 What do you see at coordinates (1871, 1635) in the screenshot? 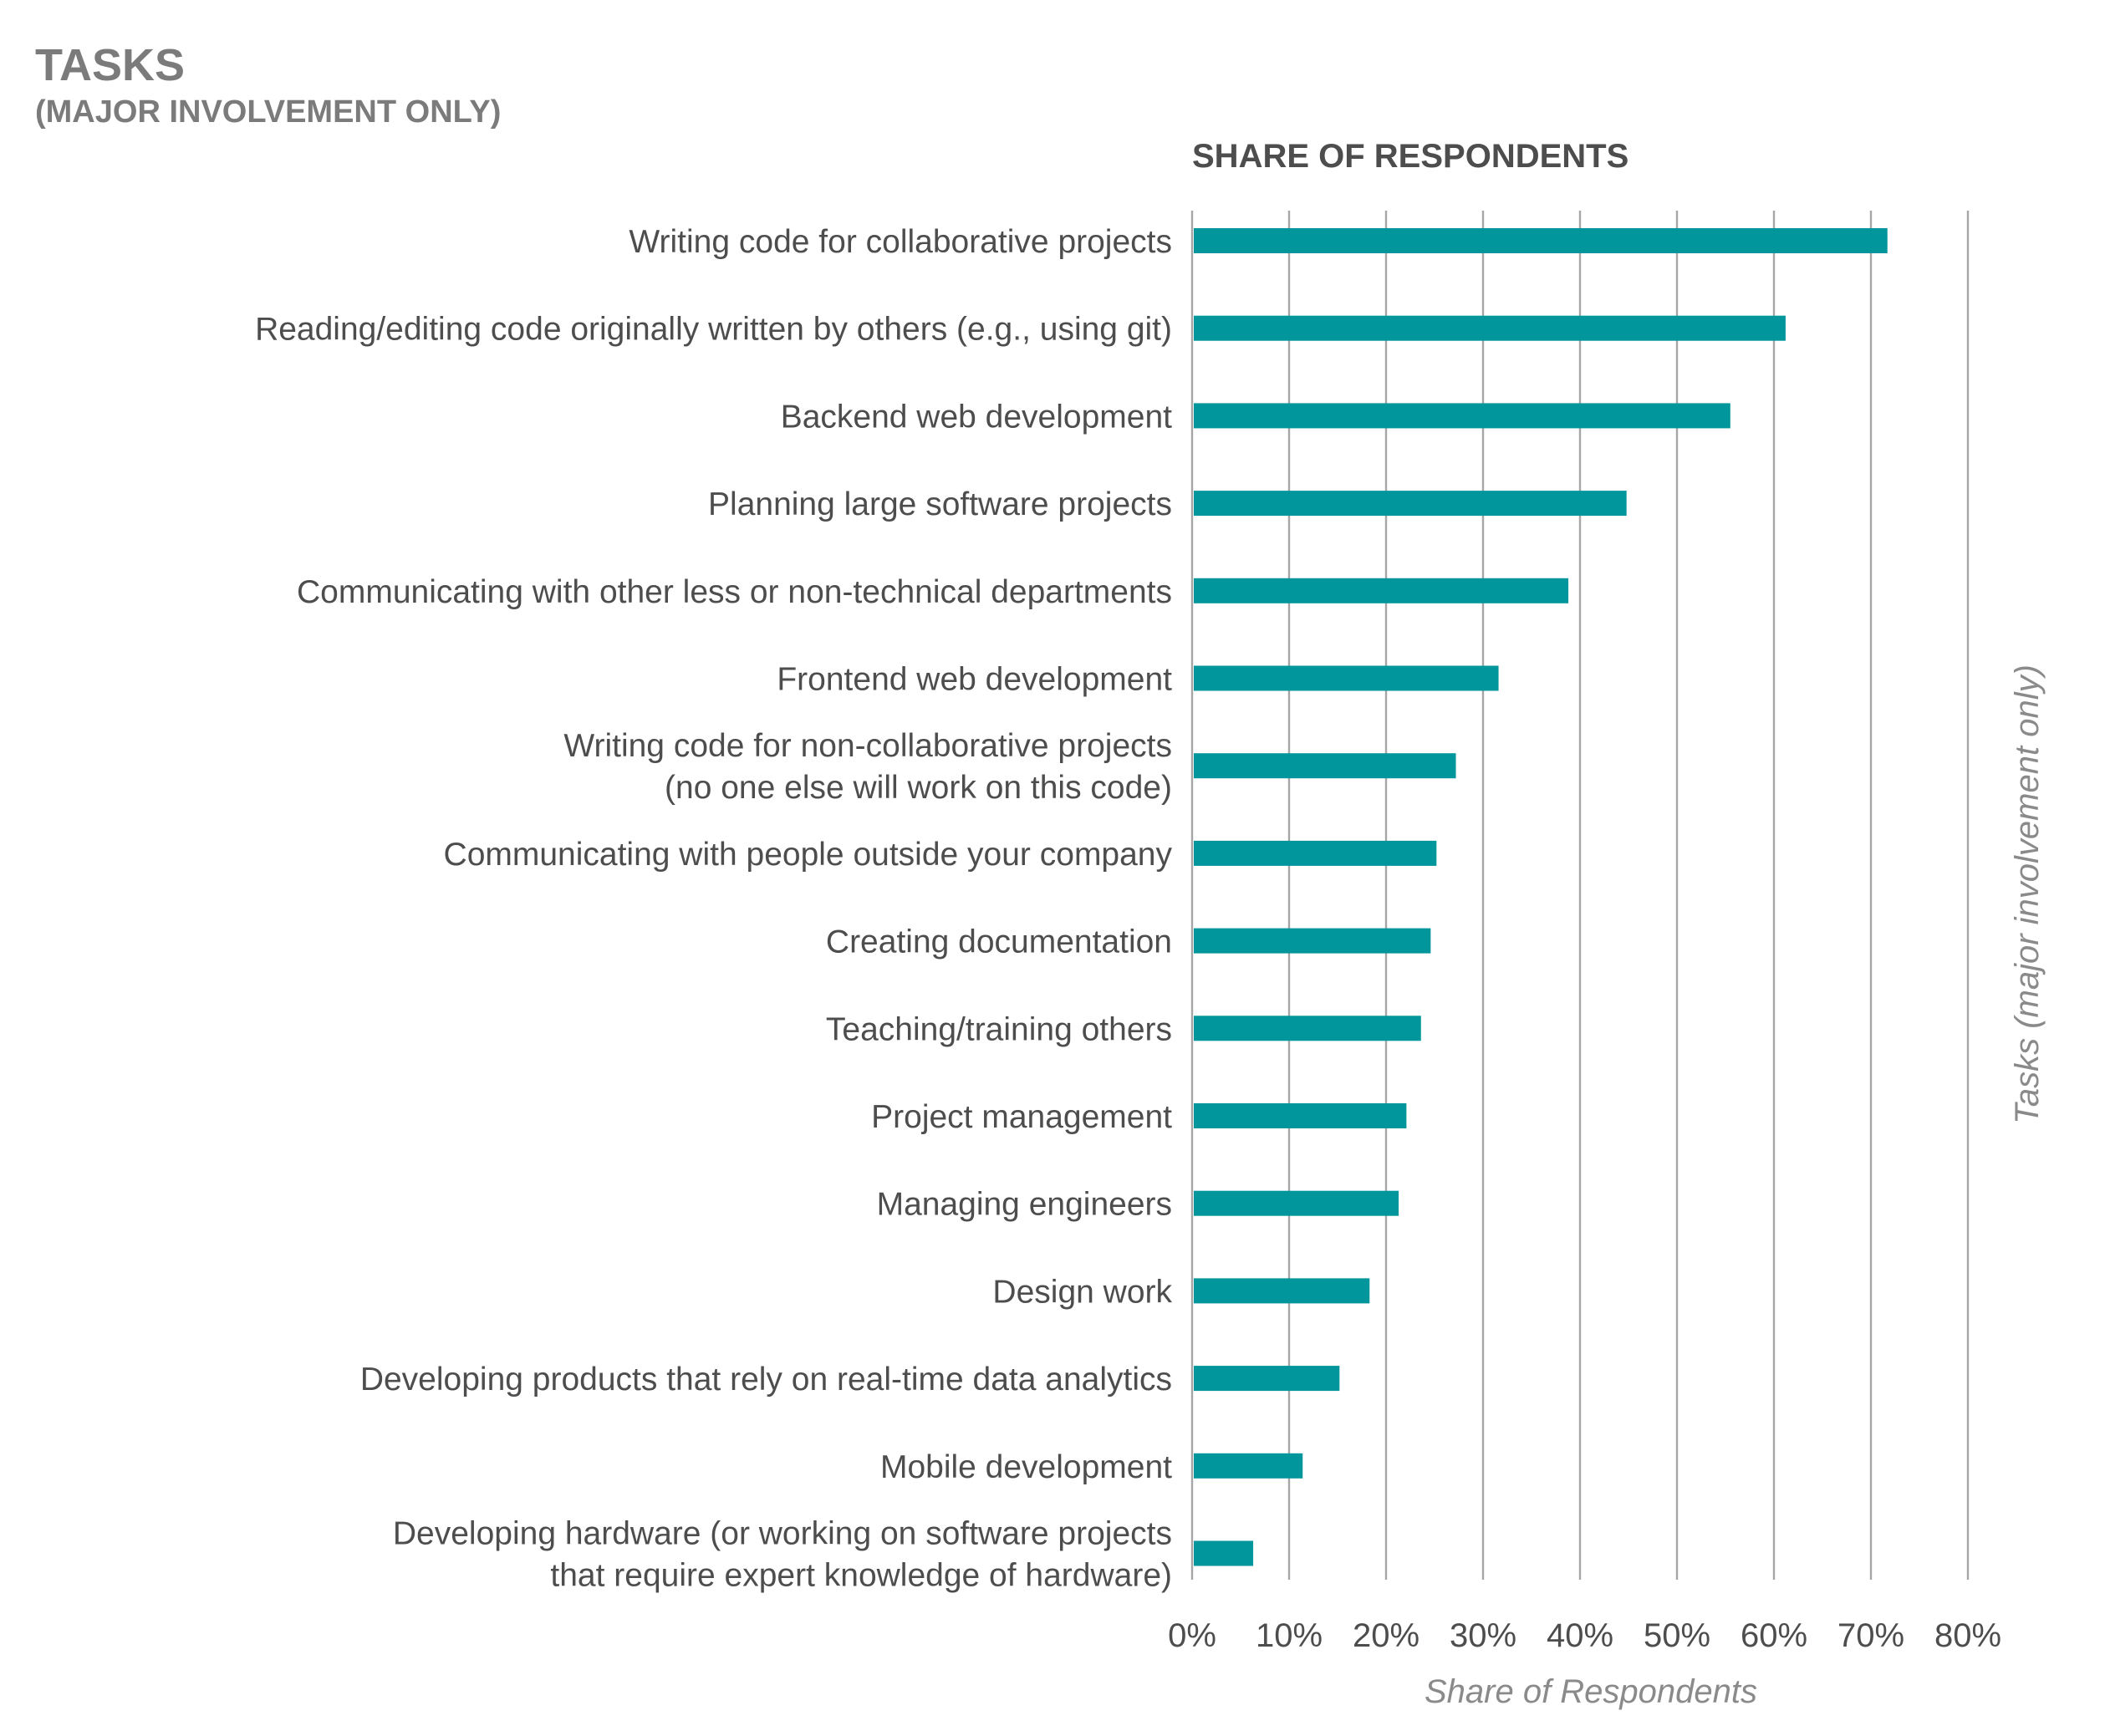
I see `x-tick-label: 70%` at bounding box center [1871, 1635].